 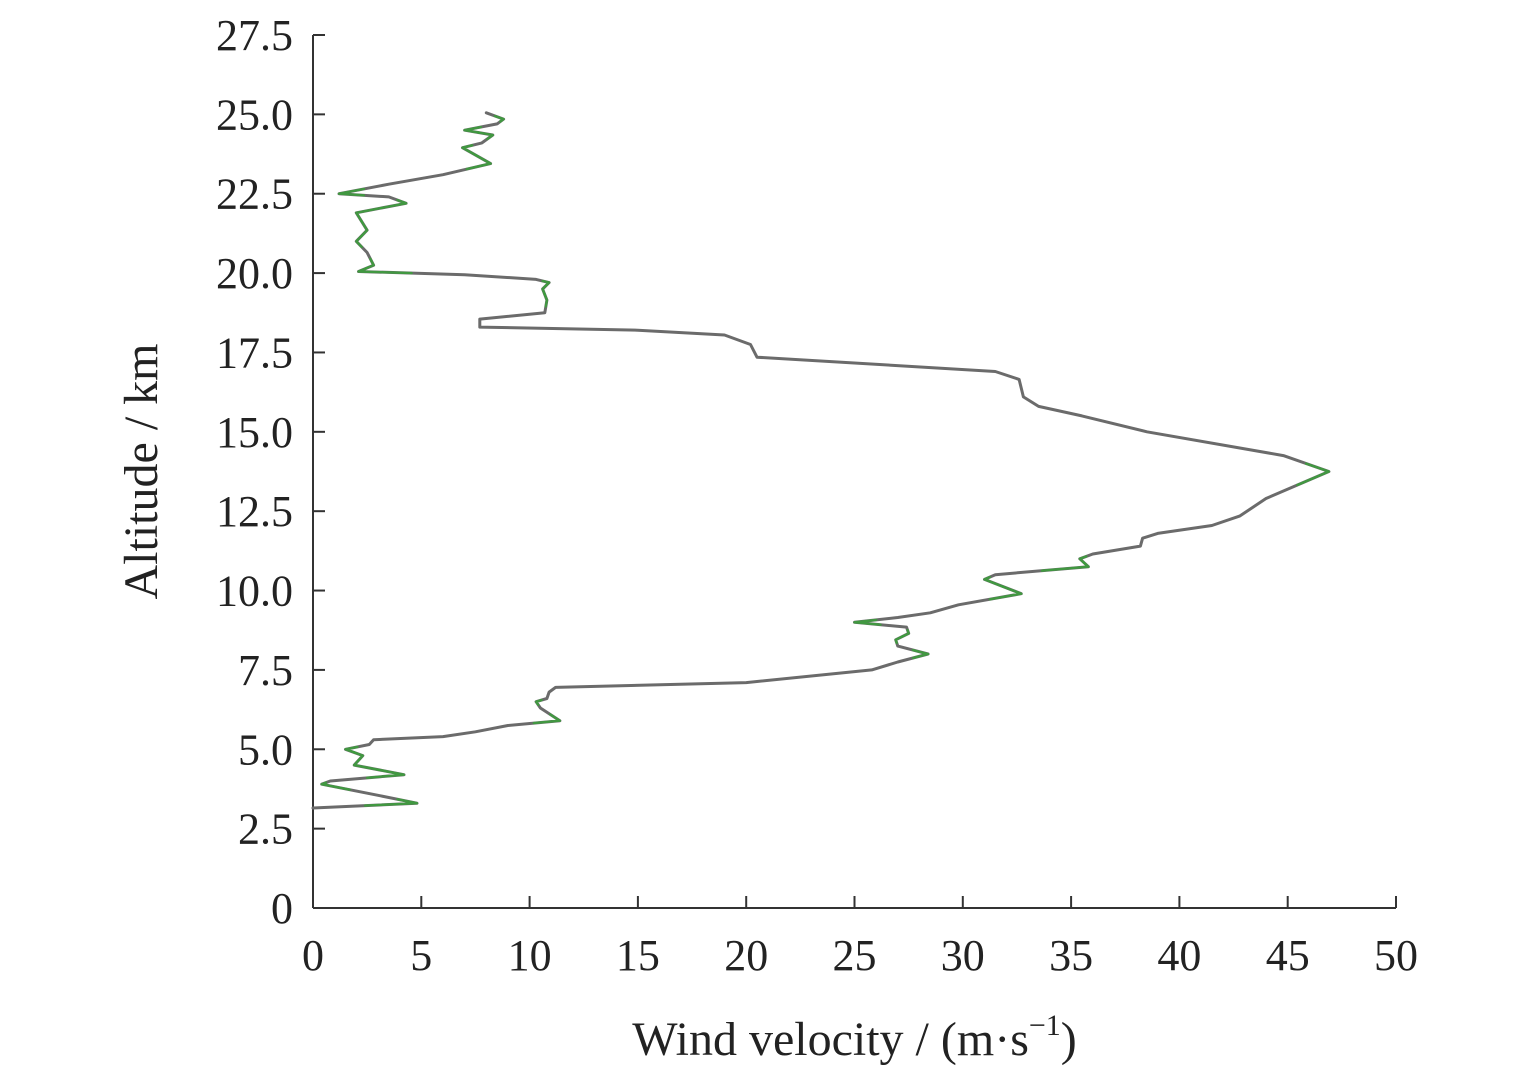 What do you see at coordinates (265, 829) in the screenshot?
I see `y-tick-label: 2.5` at bounding box center [265, 829].